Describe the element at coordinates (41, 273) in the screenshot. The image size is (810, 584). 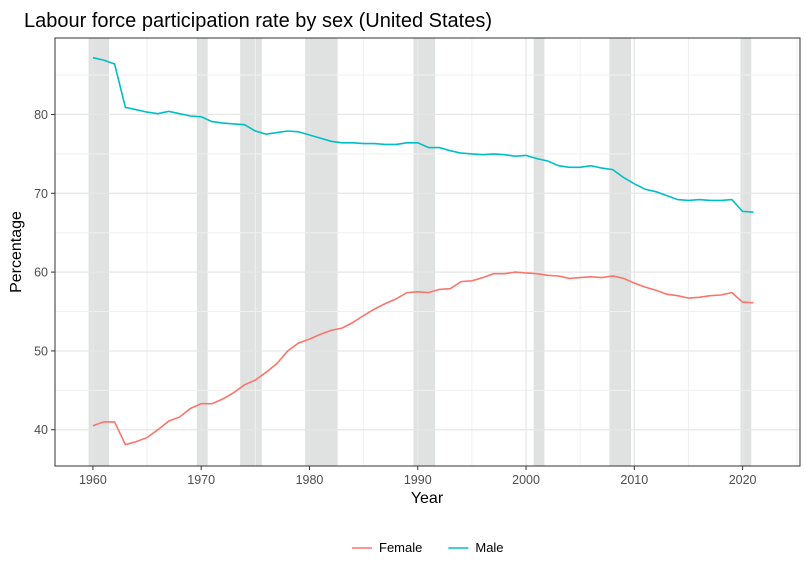
I see `y-tick-label: 60` at that location.